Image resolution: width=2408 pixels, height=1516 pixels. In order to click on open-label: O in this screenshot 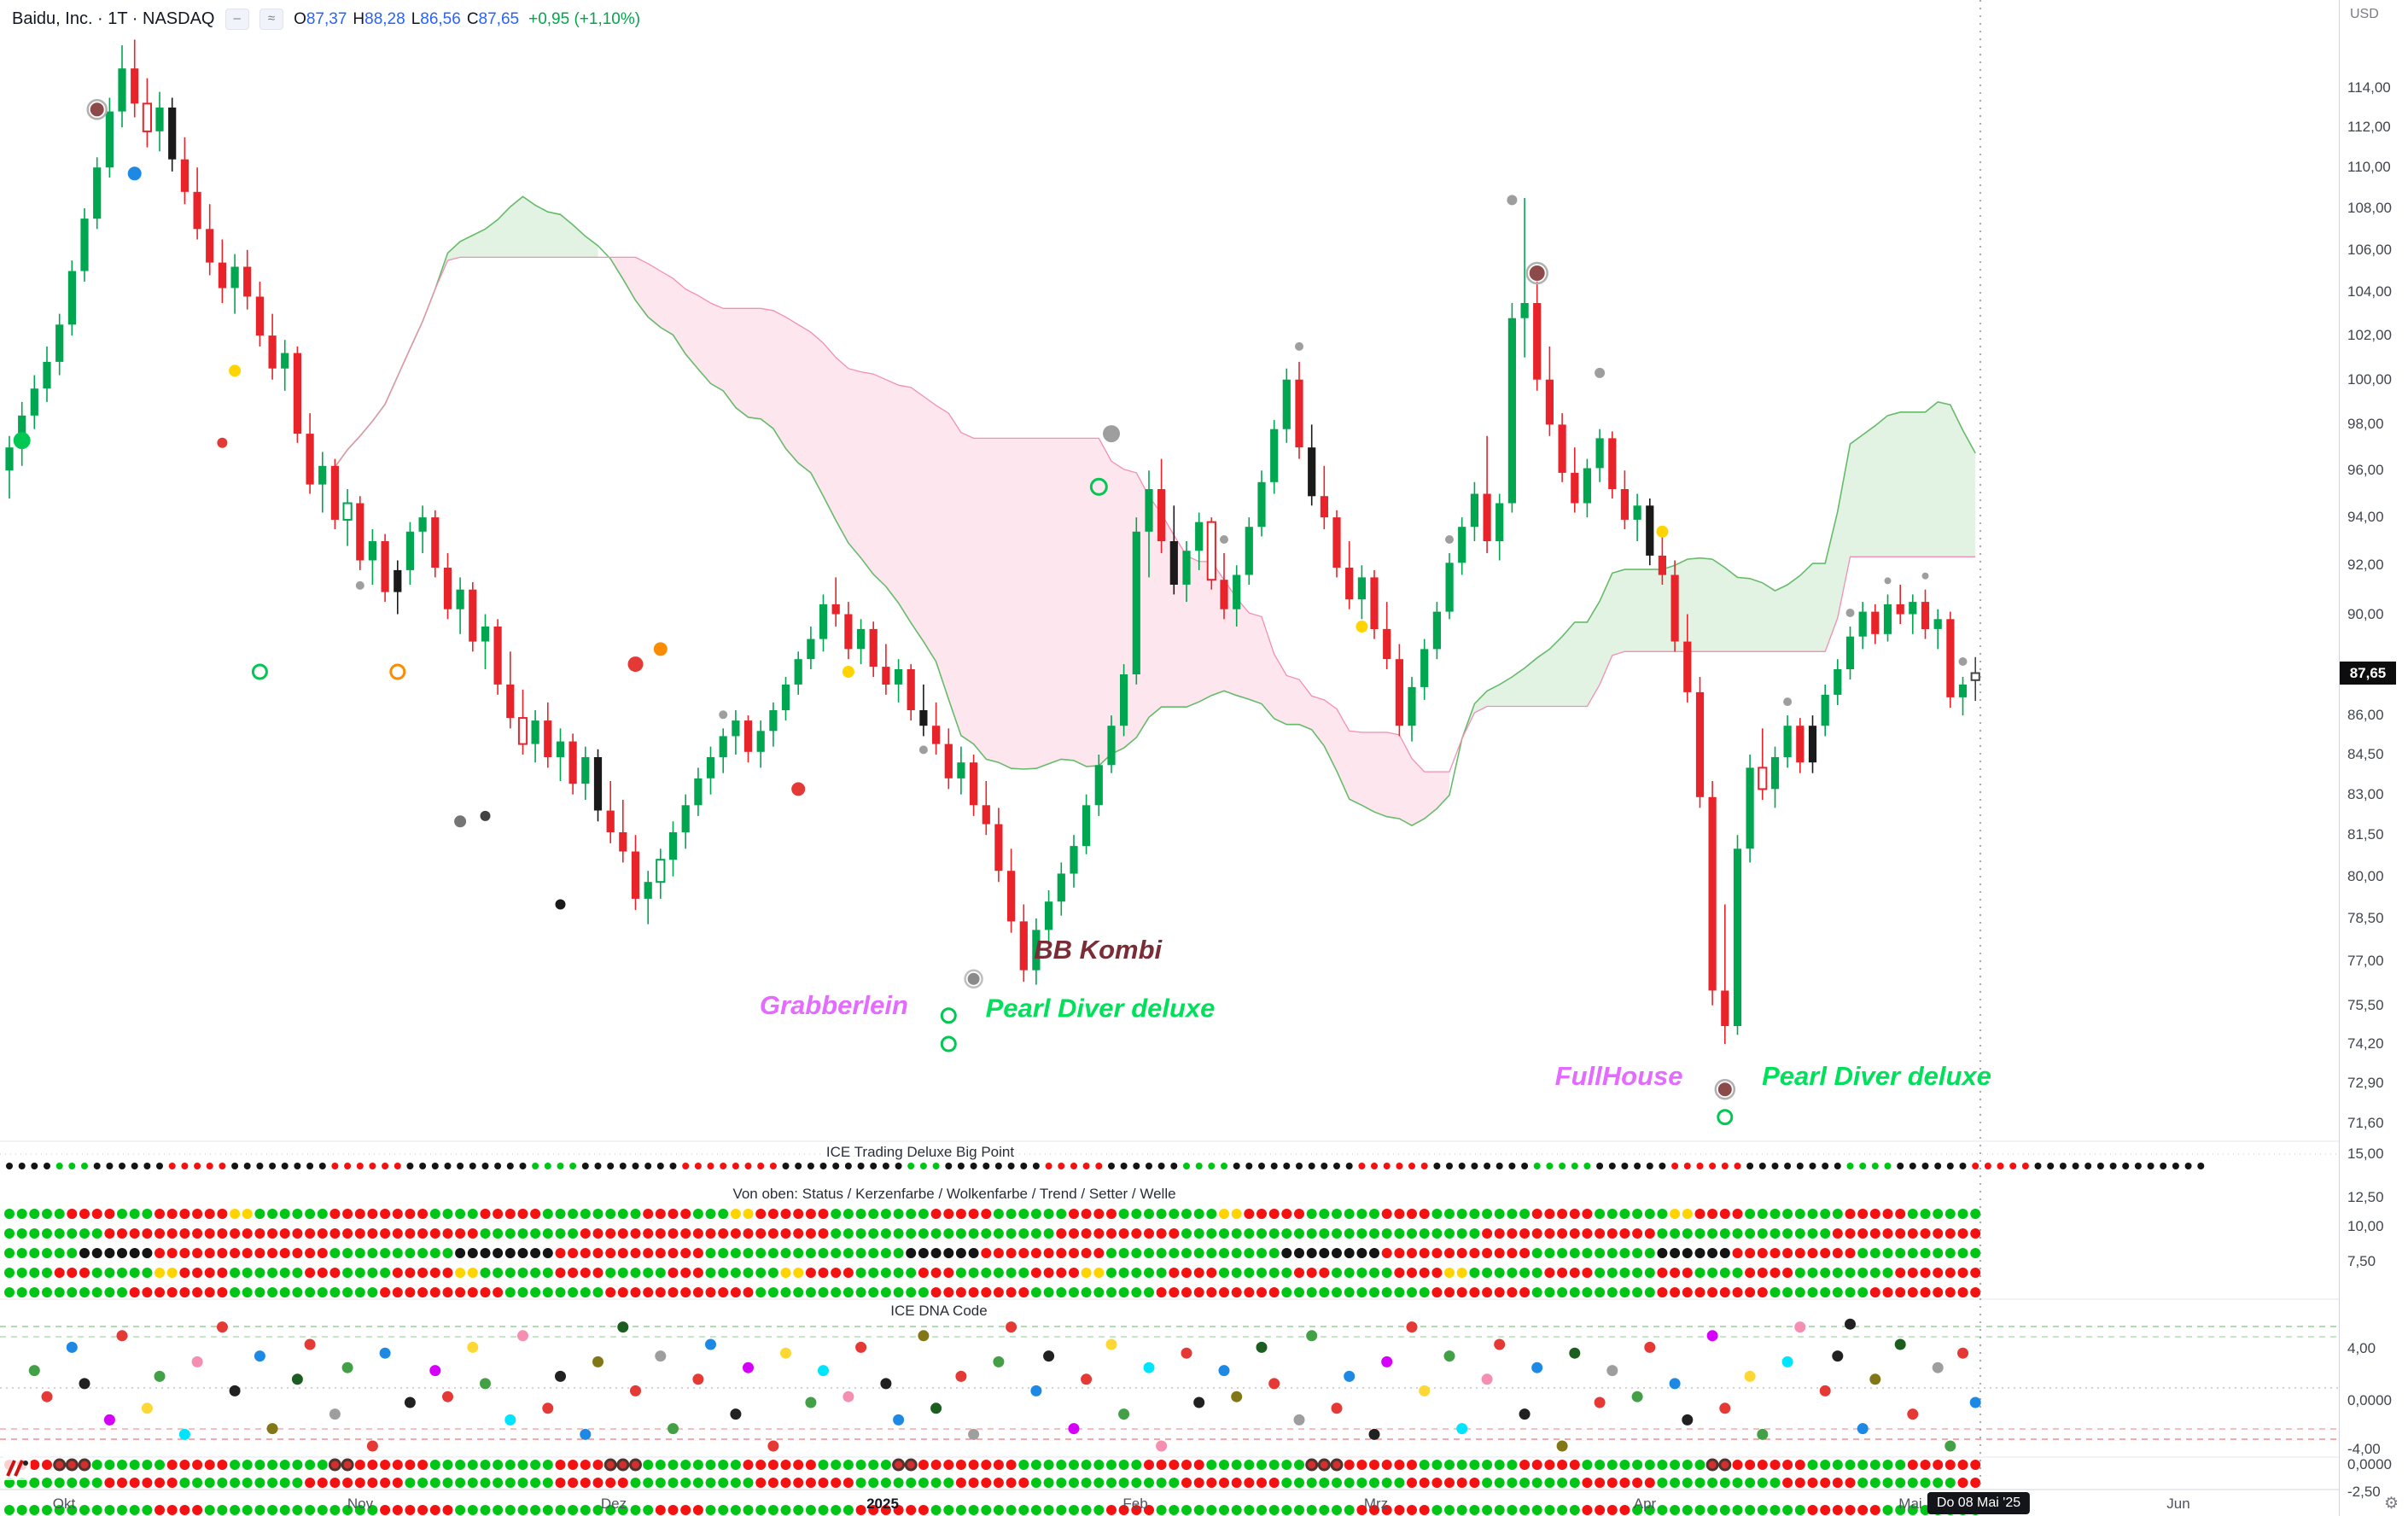, I will do `click(300, 18)`.